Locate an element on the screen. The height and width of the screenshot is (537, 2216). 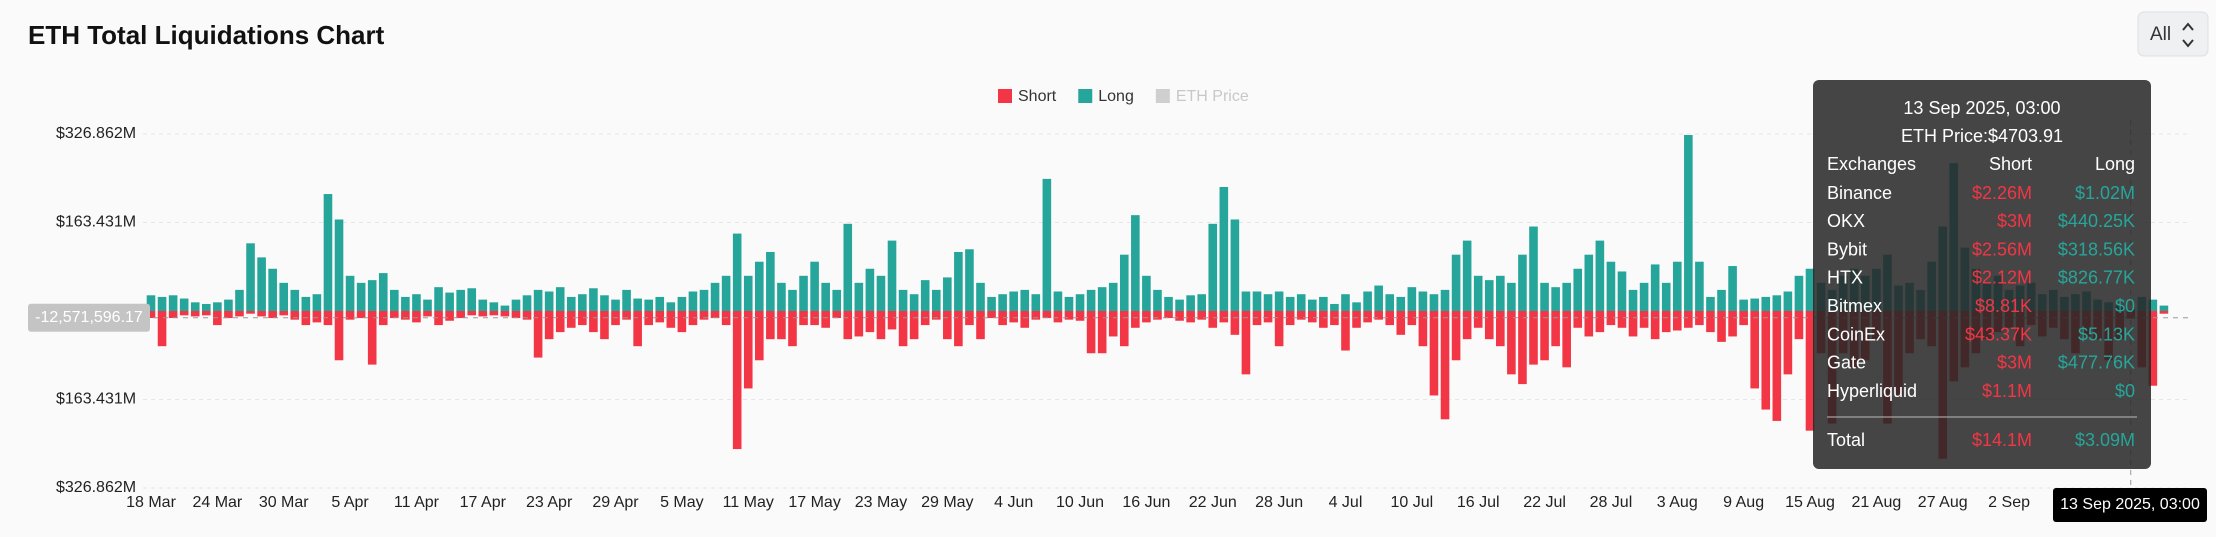
tooltip-cell: Bybit is located at coordinates (1847, 249).